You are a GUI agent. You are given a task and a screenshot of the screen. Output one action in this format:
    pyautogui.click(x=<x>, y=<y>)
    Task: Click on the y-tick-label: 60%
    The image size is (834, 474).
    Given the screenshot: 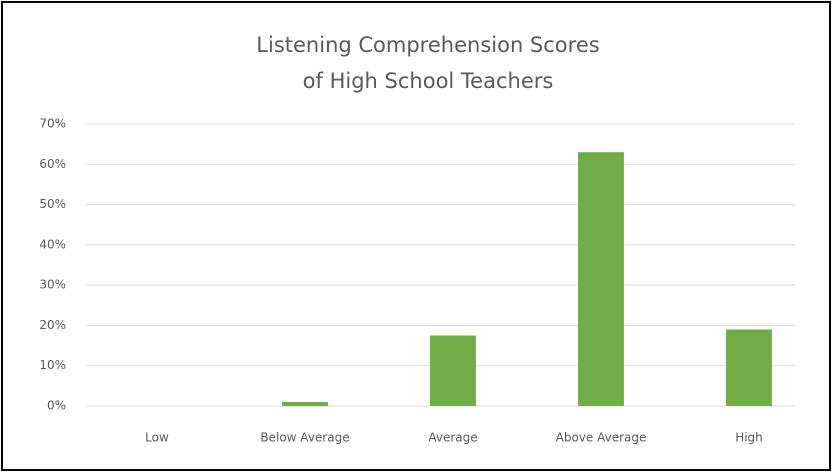 What is the action you would take?
    pyautogui.click(x=52, y=164)
    